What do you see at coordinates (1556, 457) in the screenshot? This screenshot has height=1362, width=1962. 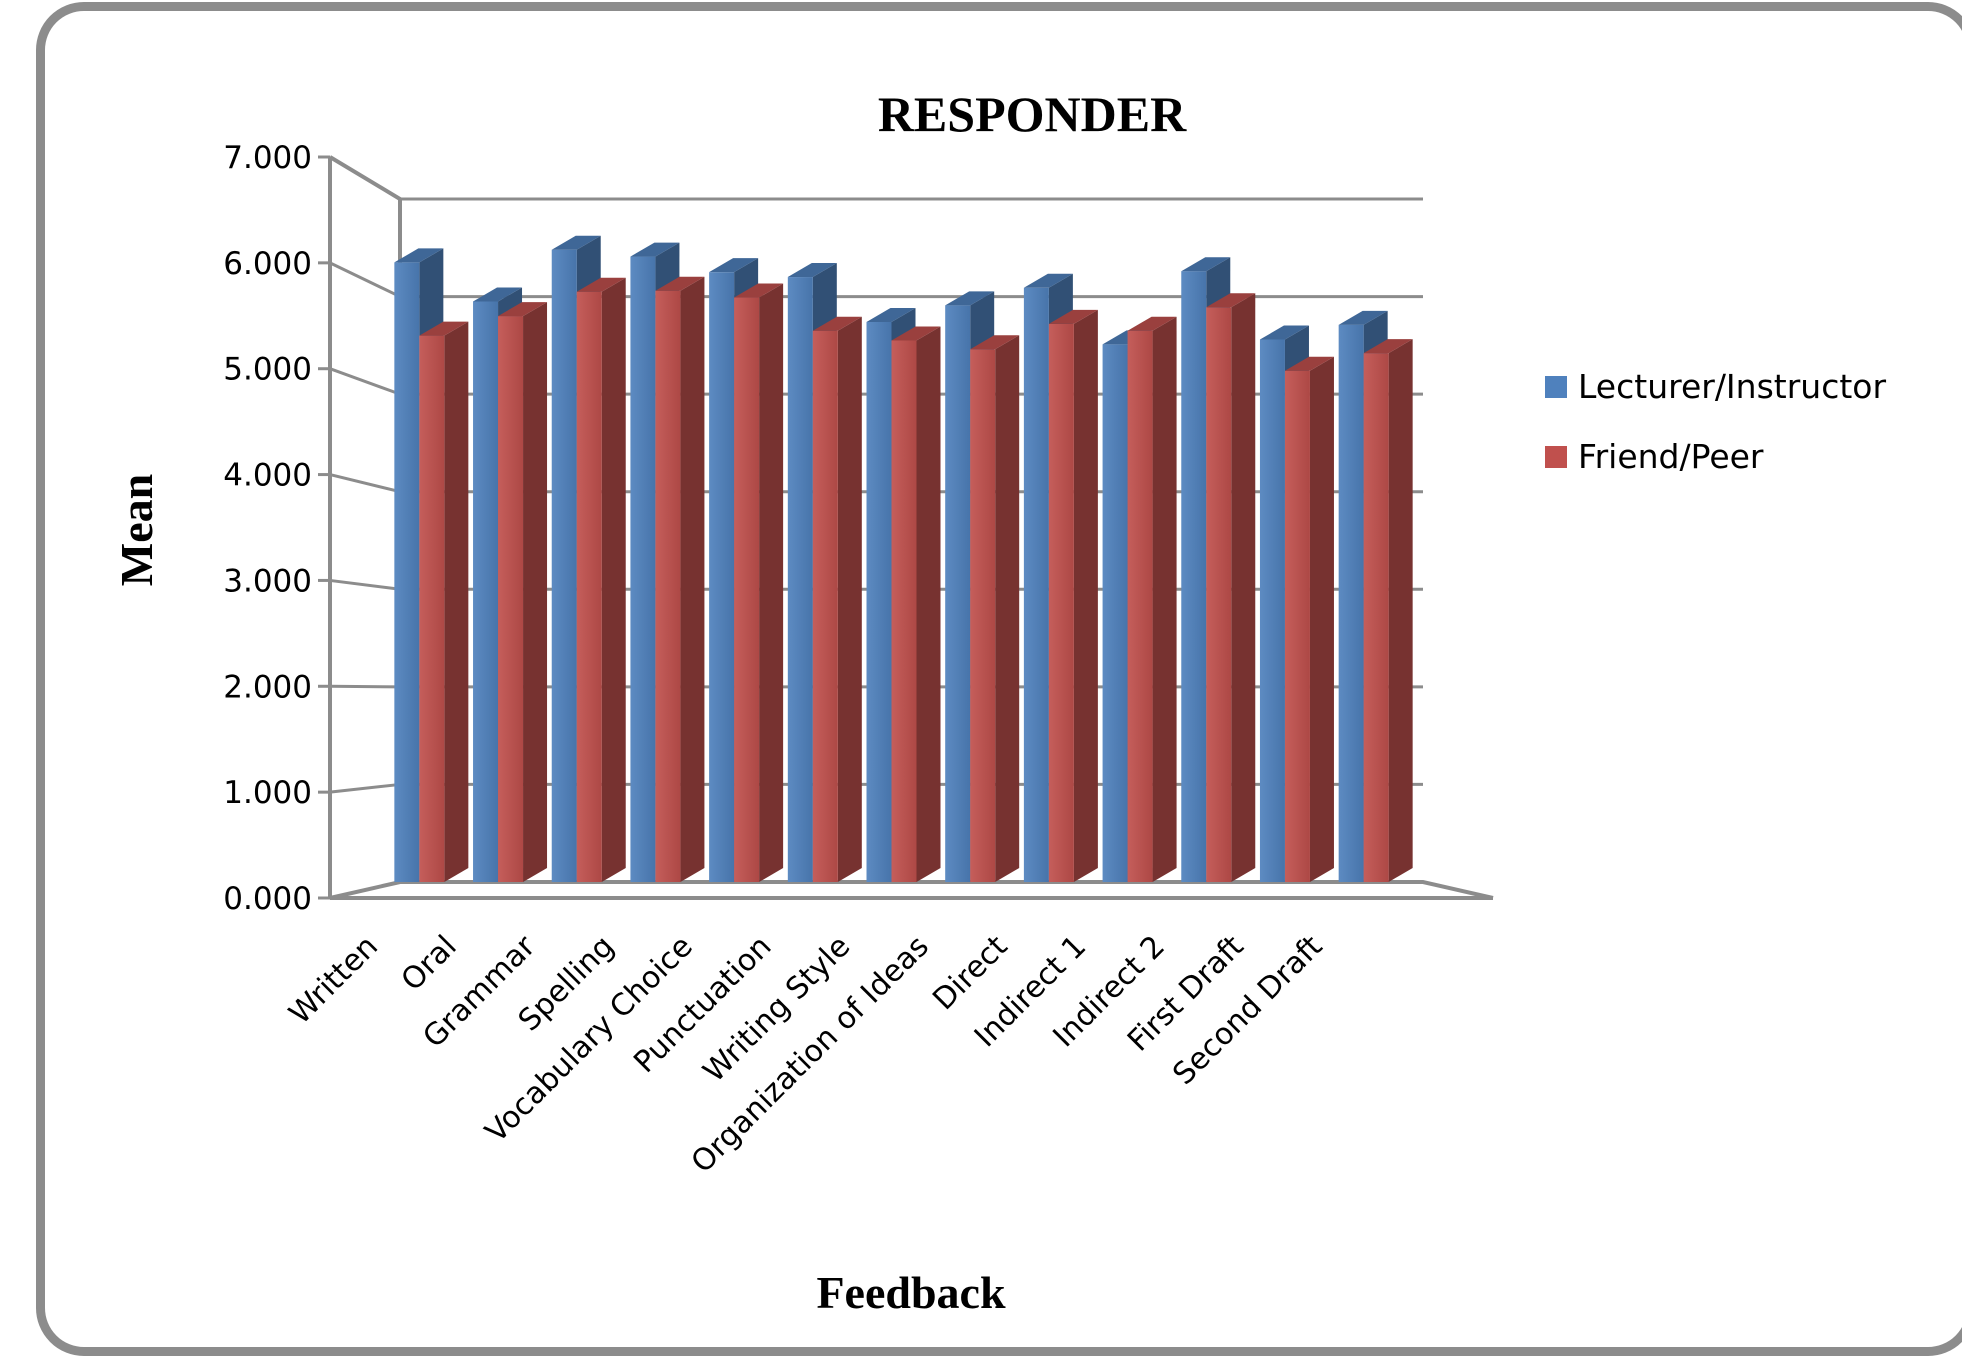 I see `legend-swatch` at bounding box center [1556, 457].